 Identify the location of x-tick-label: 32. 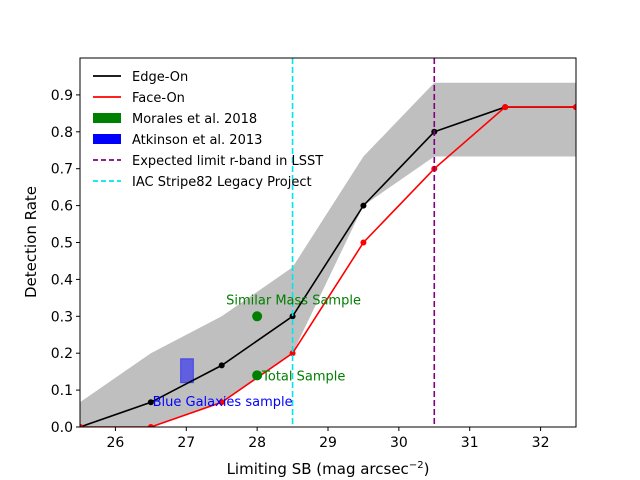
(541, 443).